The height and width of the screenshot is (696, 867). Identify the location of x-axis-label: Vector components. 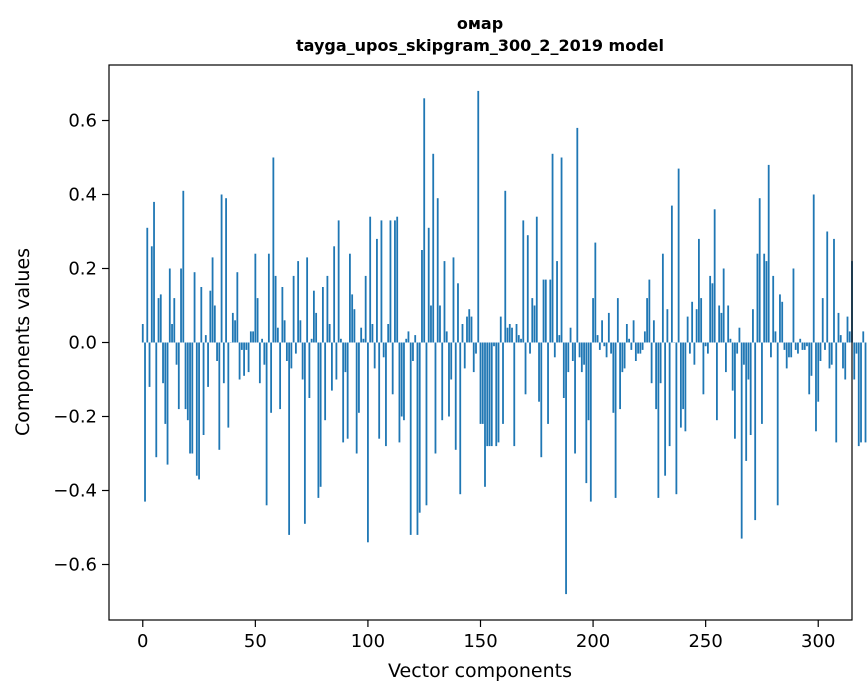
(480, 671).